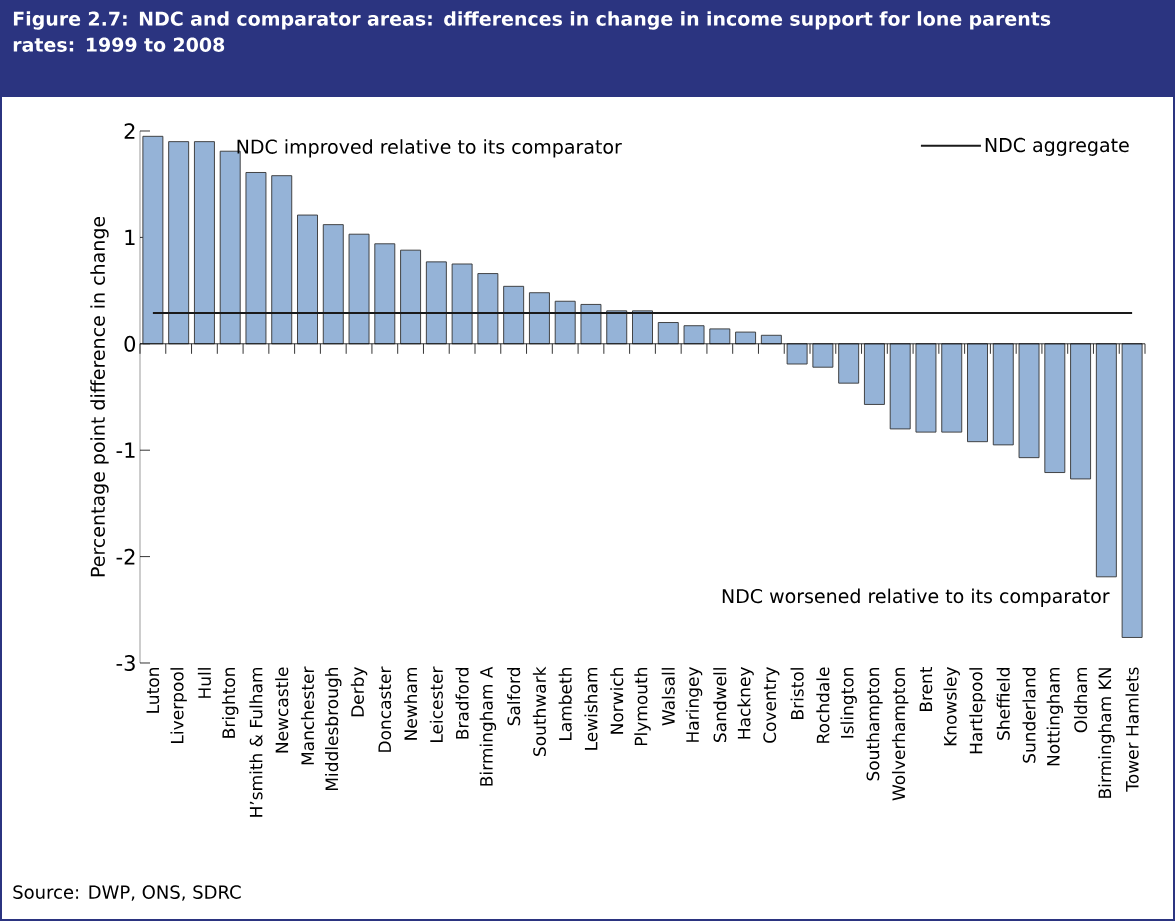 Image resolution: width=1175 pixels, height=921 pixels. What do you see at coordinates (1106, 733) in the screenshot?
I see `x-tick-label: Birmingham KN` at bounding box center [1106, 733].